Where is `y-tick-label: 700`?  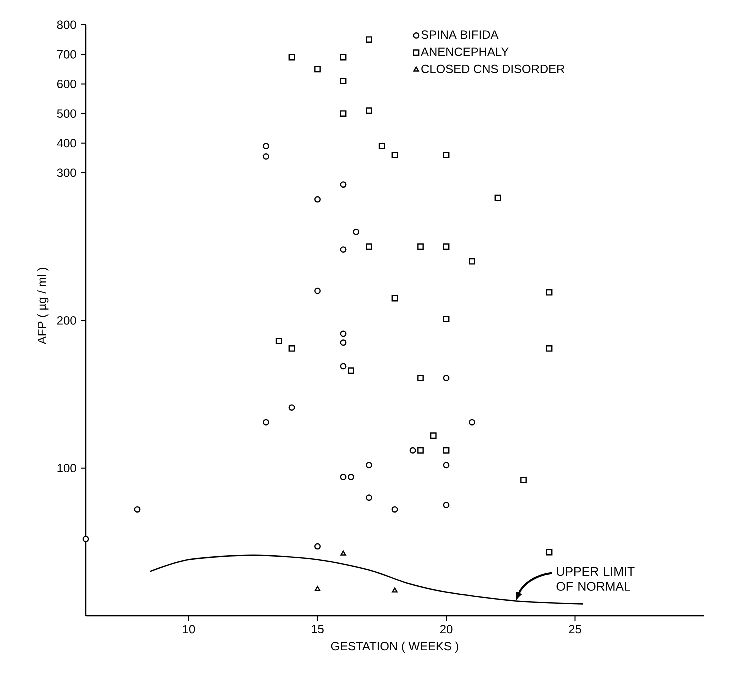 y-tick-label: 700 is located at coordinates (66, 54).